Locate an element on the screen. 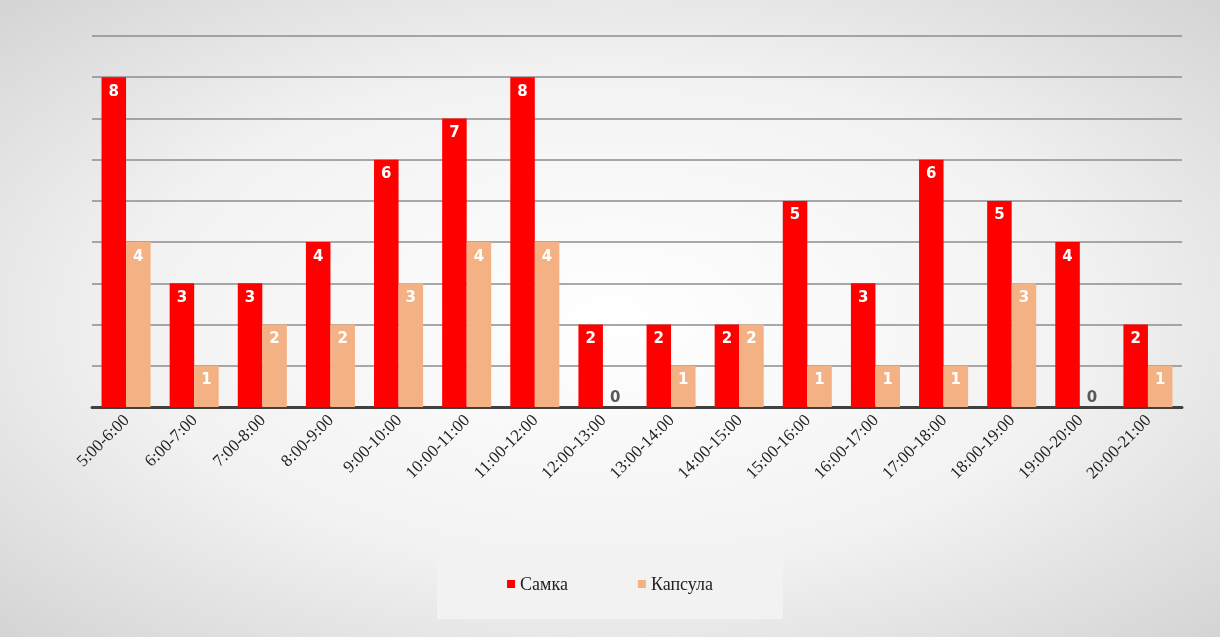  legend-label: Капсула is located at coordinates (681, 584).